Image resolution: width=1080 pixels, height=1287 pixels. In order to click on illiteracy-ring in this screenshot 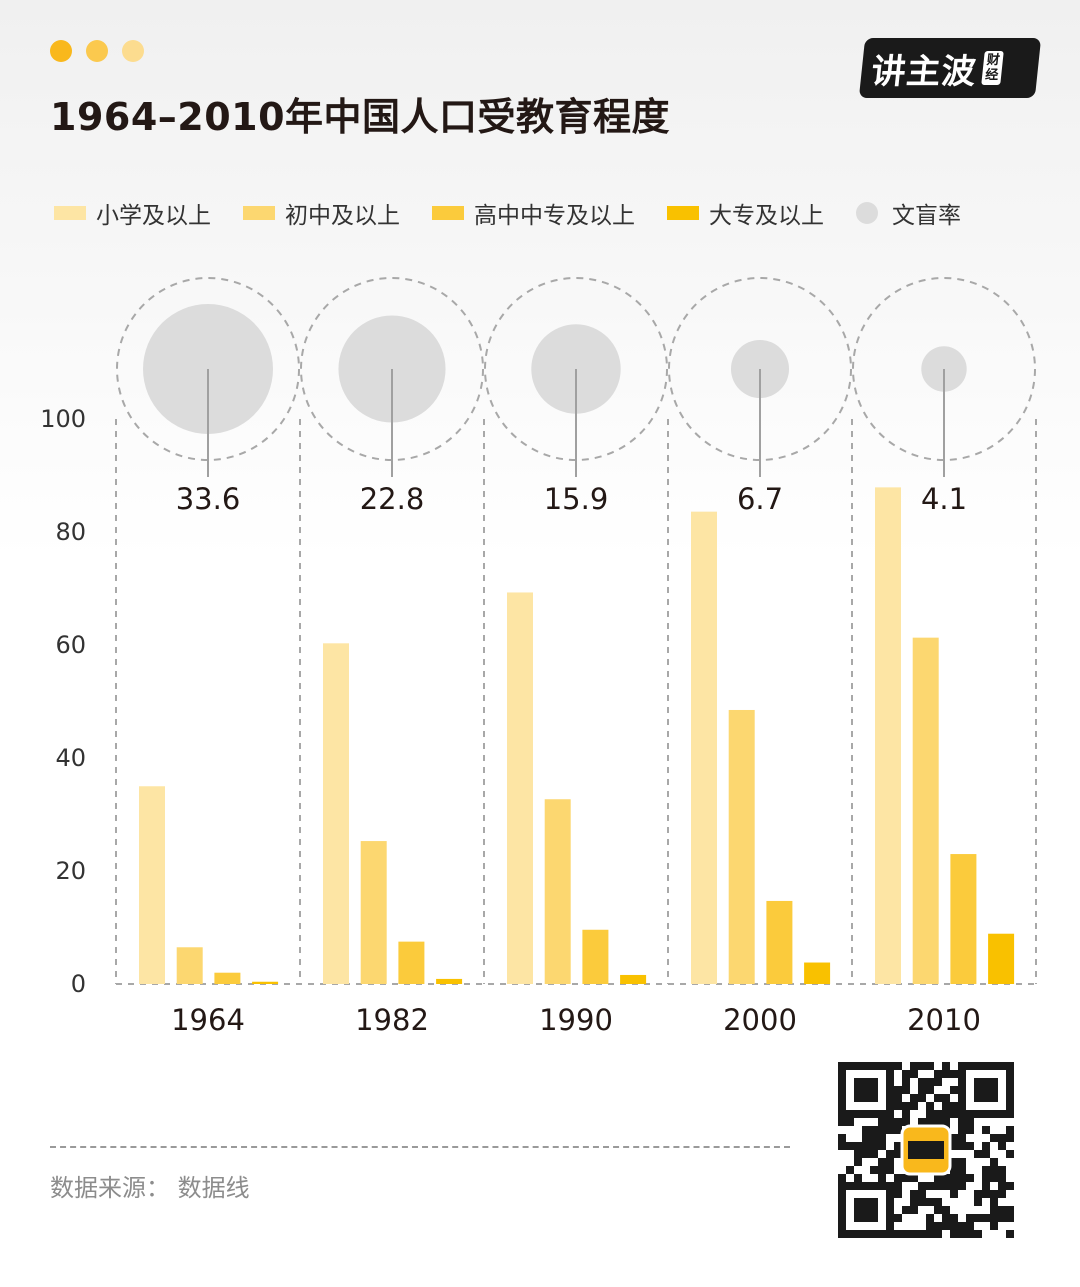, I will do `click(392, 369)`.